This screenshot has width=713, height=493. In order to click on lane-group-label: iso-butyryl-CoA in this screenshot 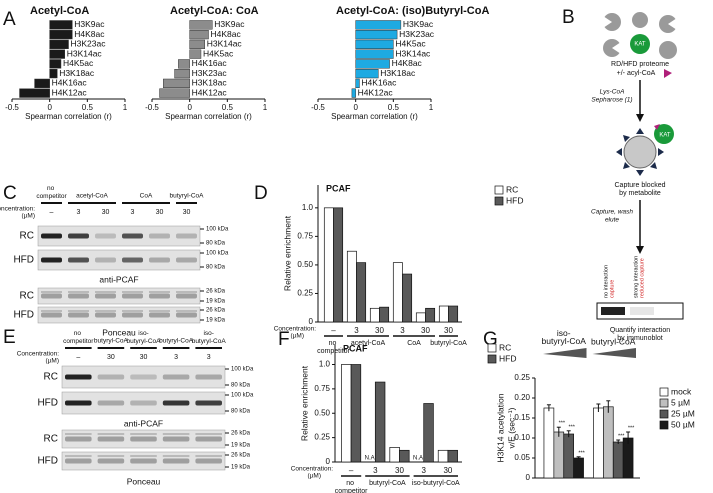, I will do `click(209, 337)`.